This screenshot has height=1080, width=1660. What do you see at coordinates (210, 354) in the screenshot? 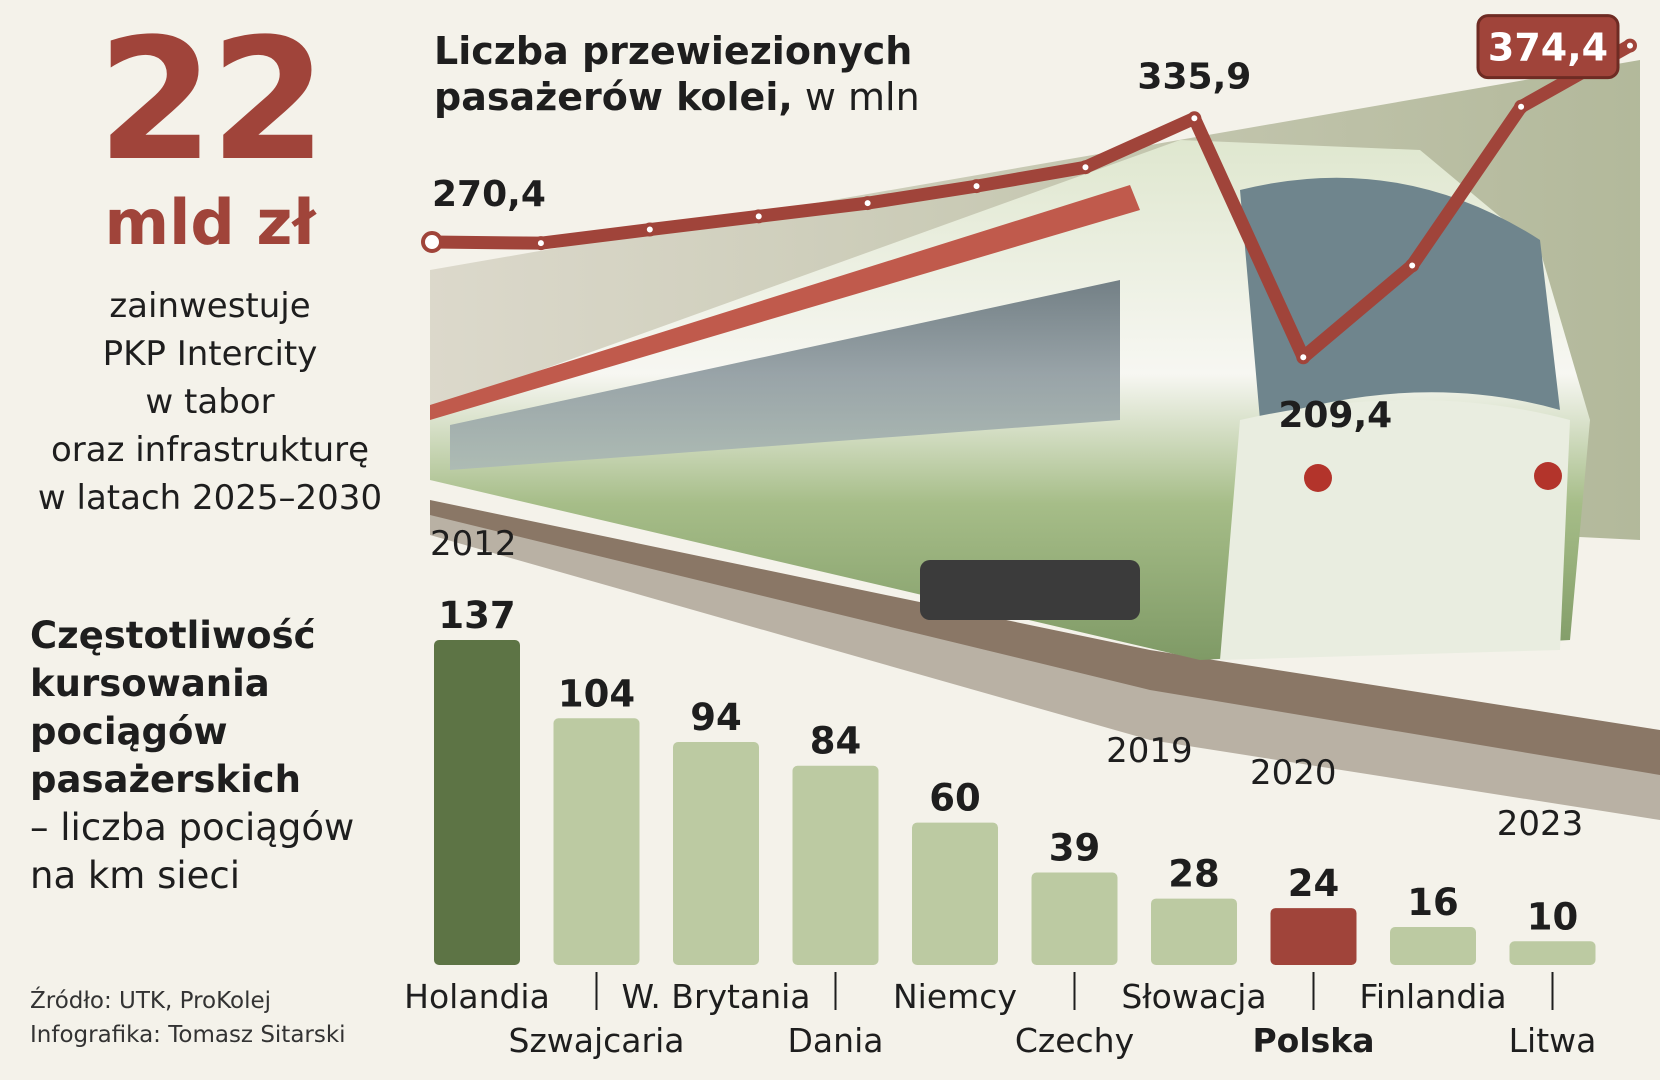
I see `headline-line: PKP Intercity` at bounding box center [210, 354].